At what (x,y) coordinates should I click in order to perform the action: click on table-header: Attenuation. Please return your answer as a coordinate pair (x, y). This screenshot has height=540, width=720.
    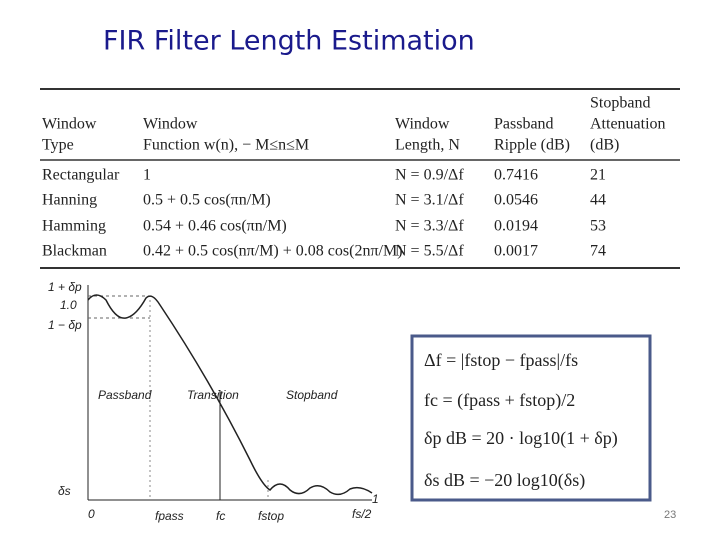
    Looking at the image, I should click on (628, 124).